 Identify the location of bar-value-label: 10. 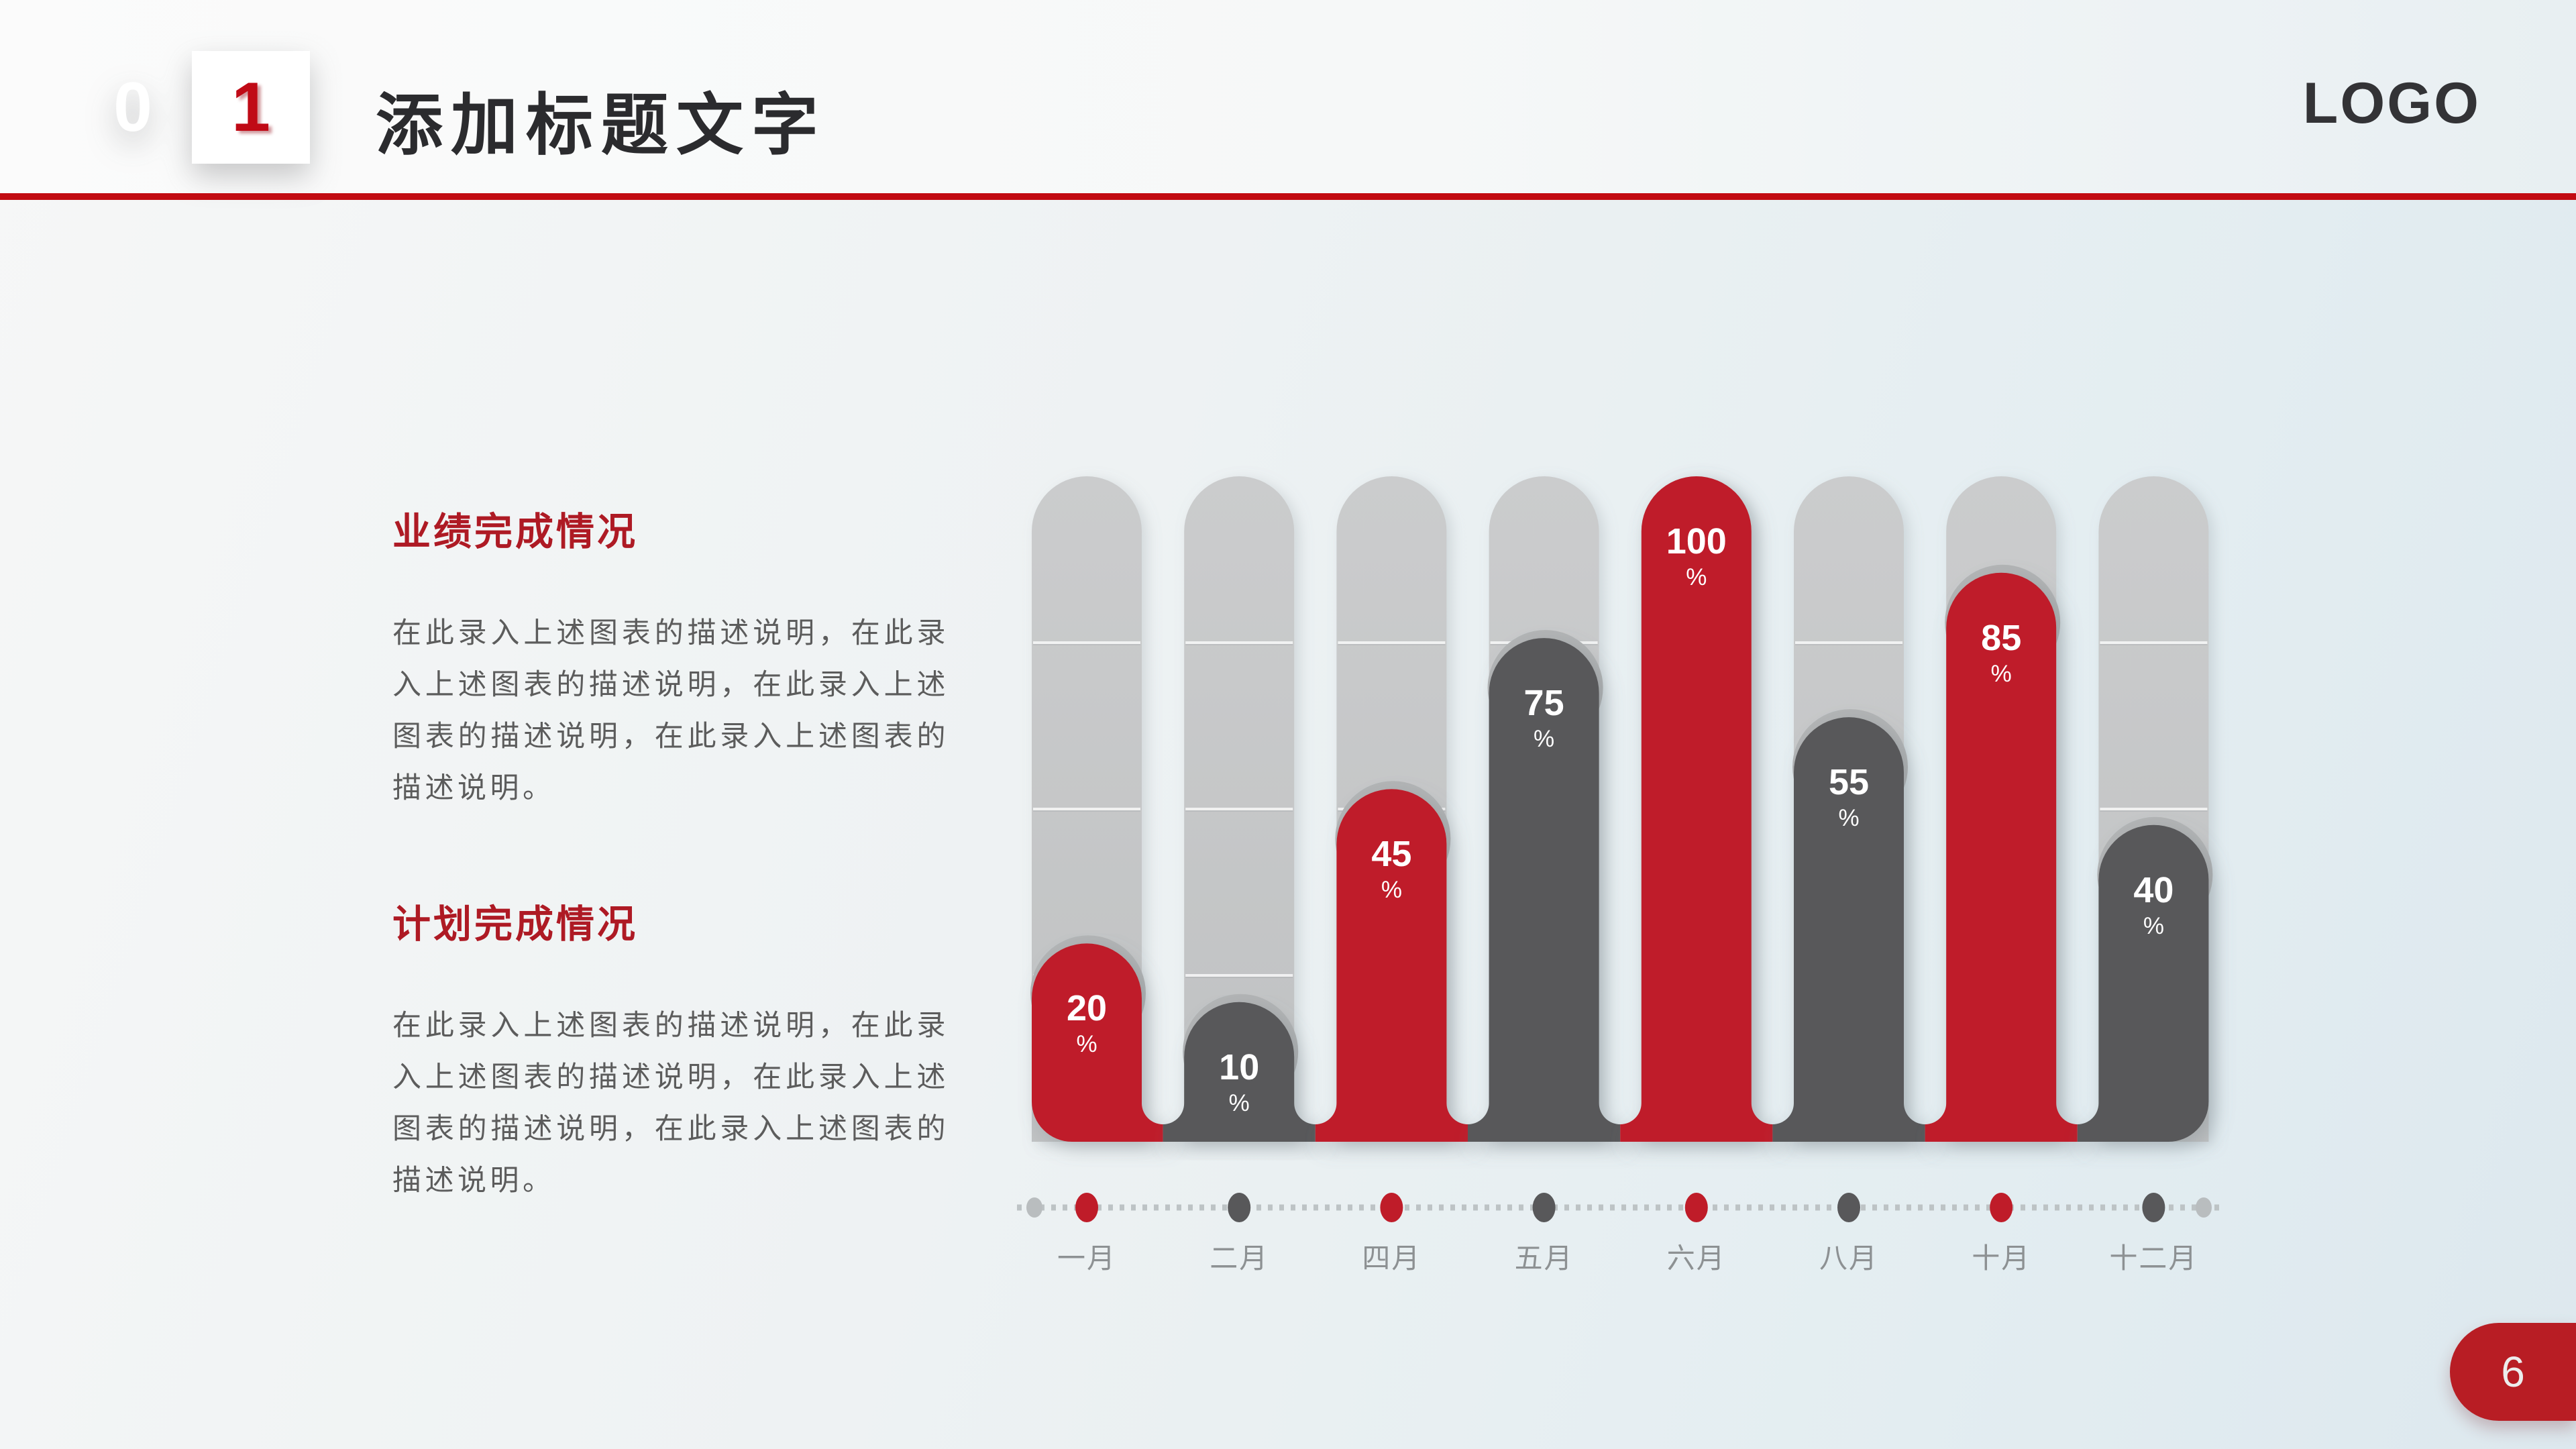
(1239, 1067).